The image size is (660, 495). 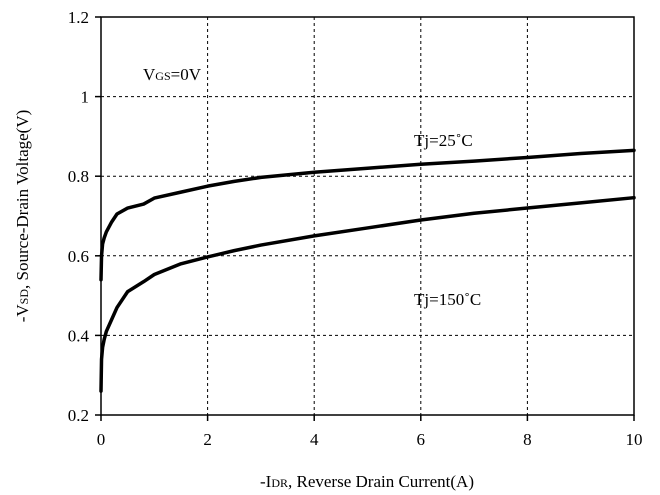 I want to click on y-tick-label: 0.6, so click(x=78, y=256).